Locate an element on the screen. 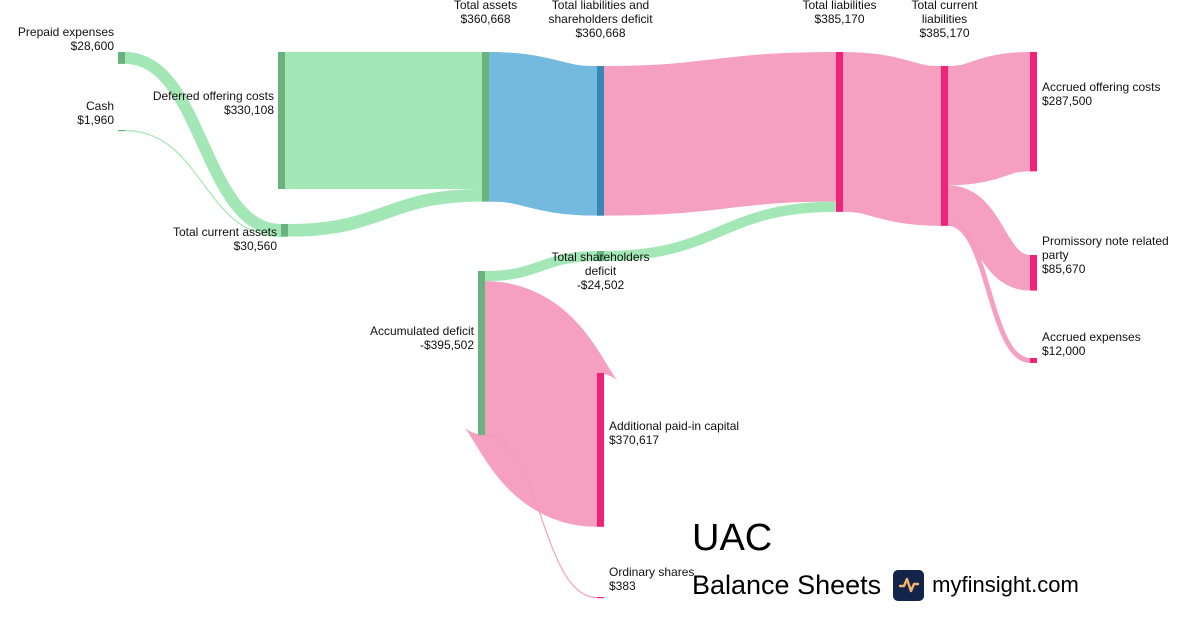 This screenshot has height=630, width=1200. sankey-node-tl is located at coordinates (839, 132).